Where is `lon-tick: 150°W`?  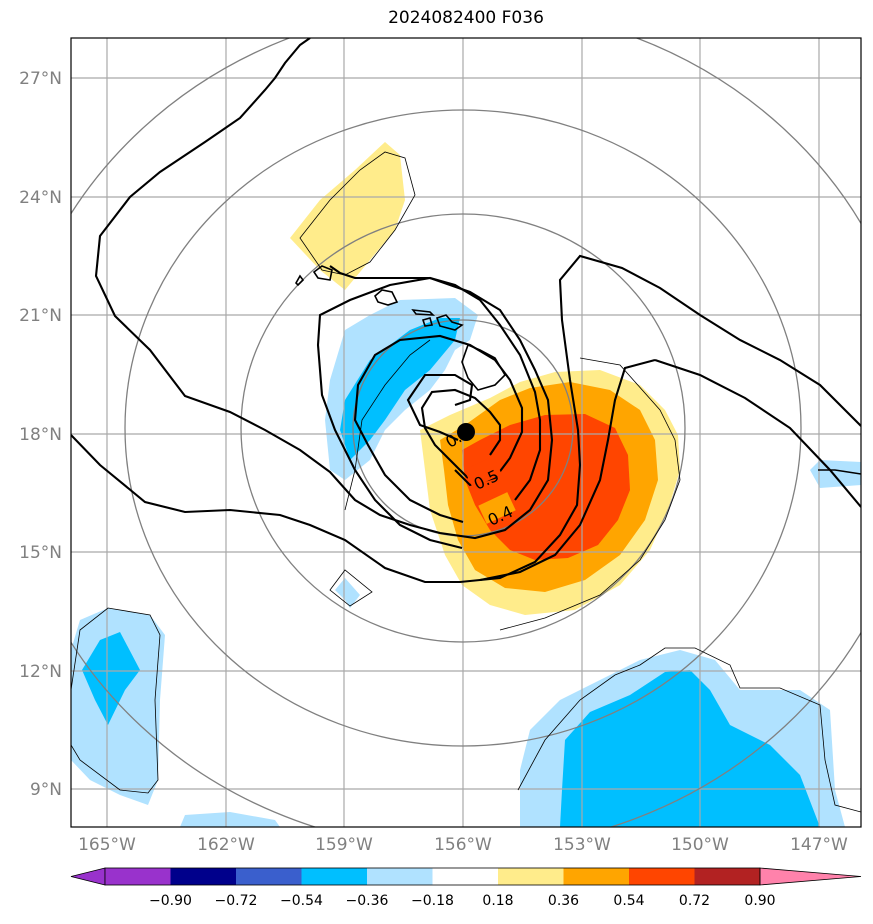
lon-tick: 150°W is located at coordinates (700, 845).